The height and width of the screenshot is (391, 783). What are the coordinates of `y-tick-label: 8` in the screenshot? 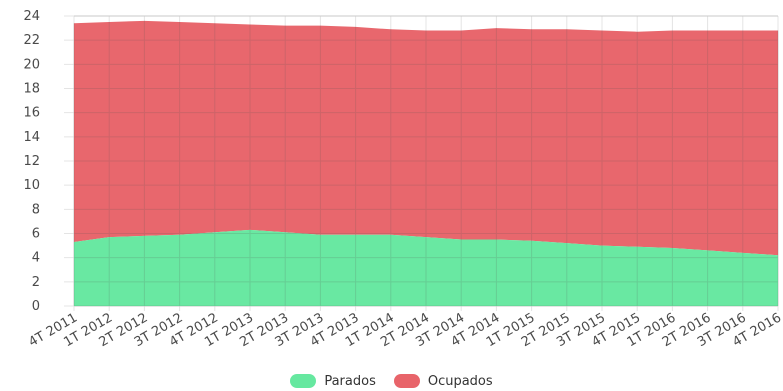 It's located at (36, 209).